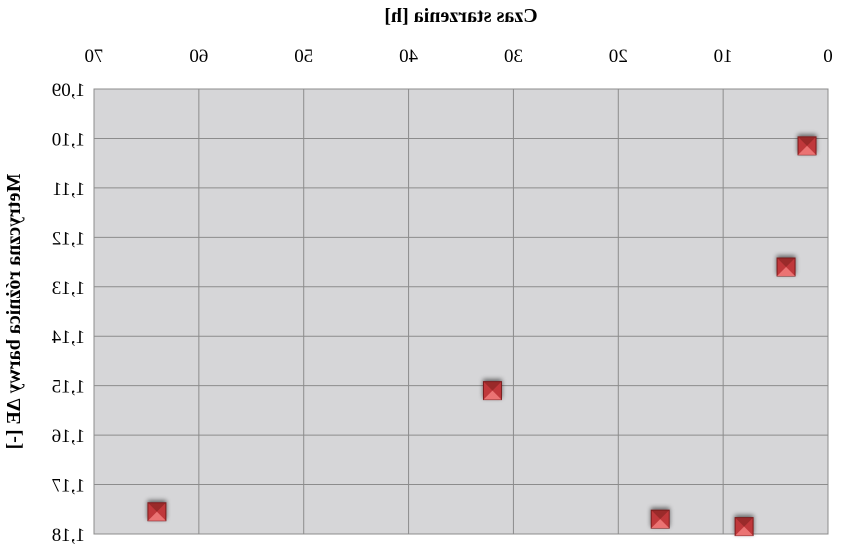  What do you see at coordinates (14, 312) in the screenshot?
I see `y-axis-title: Metryczna różnica barwy ΔE [-]` at bounding box center [14, 312].